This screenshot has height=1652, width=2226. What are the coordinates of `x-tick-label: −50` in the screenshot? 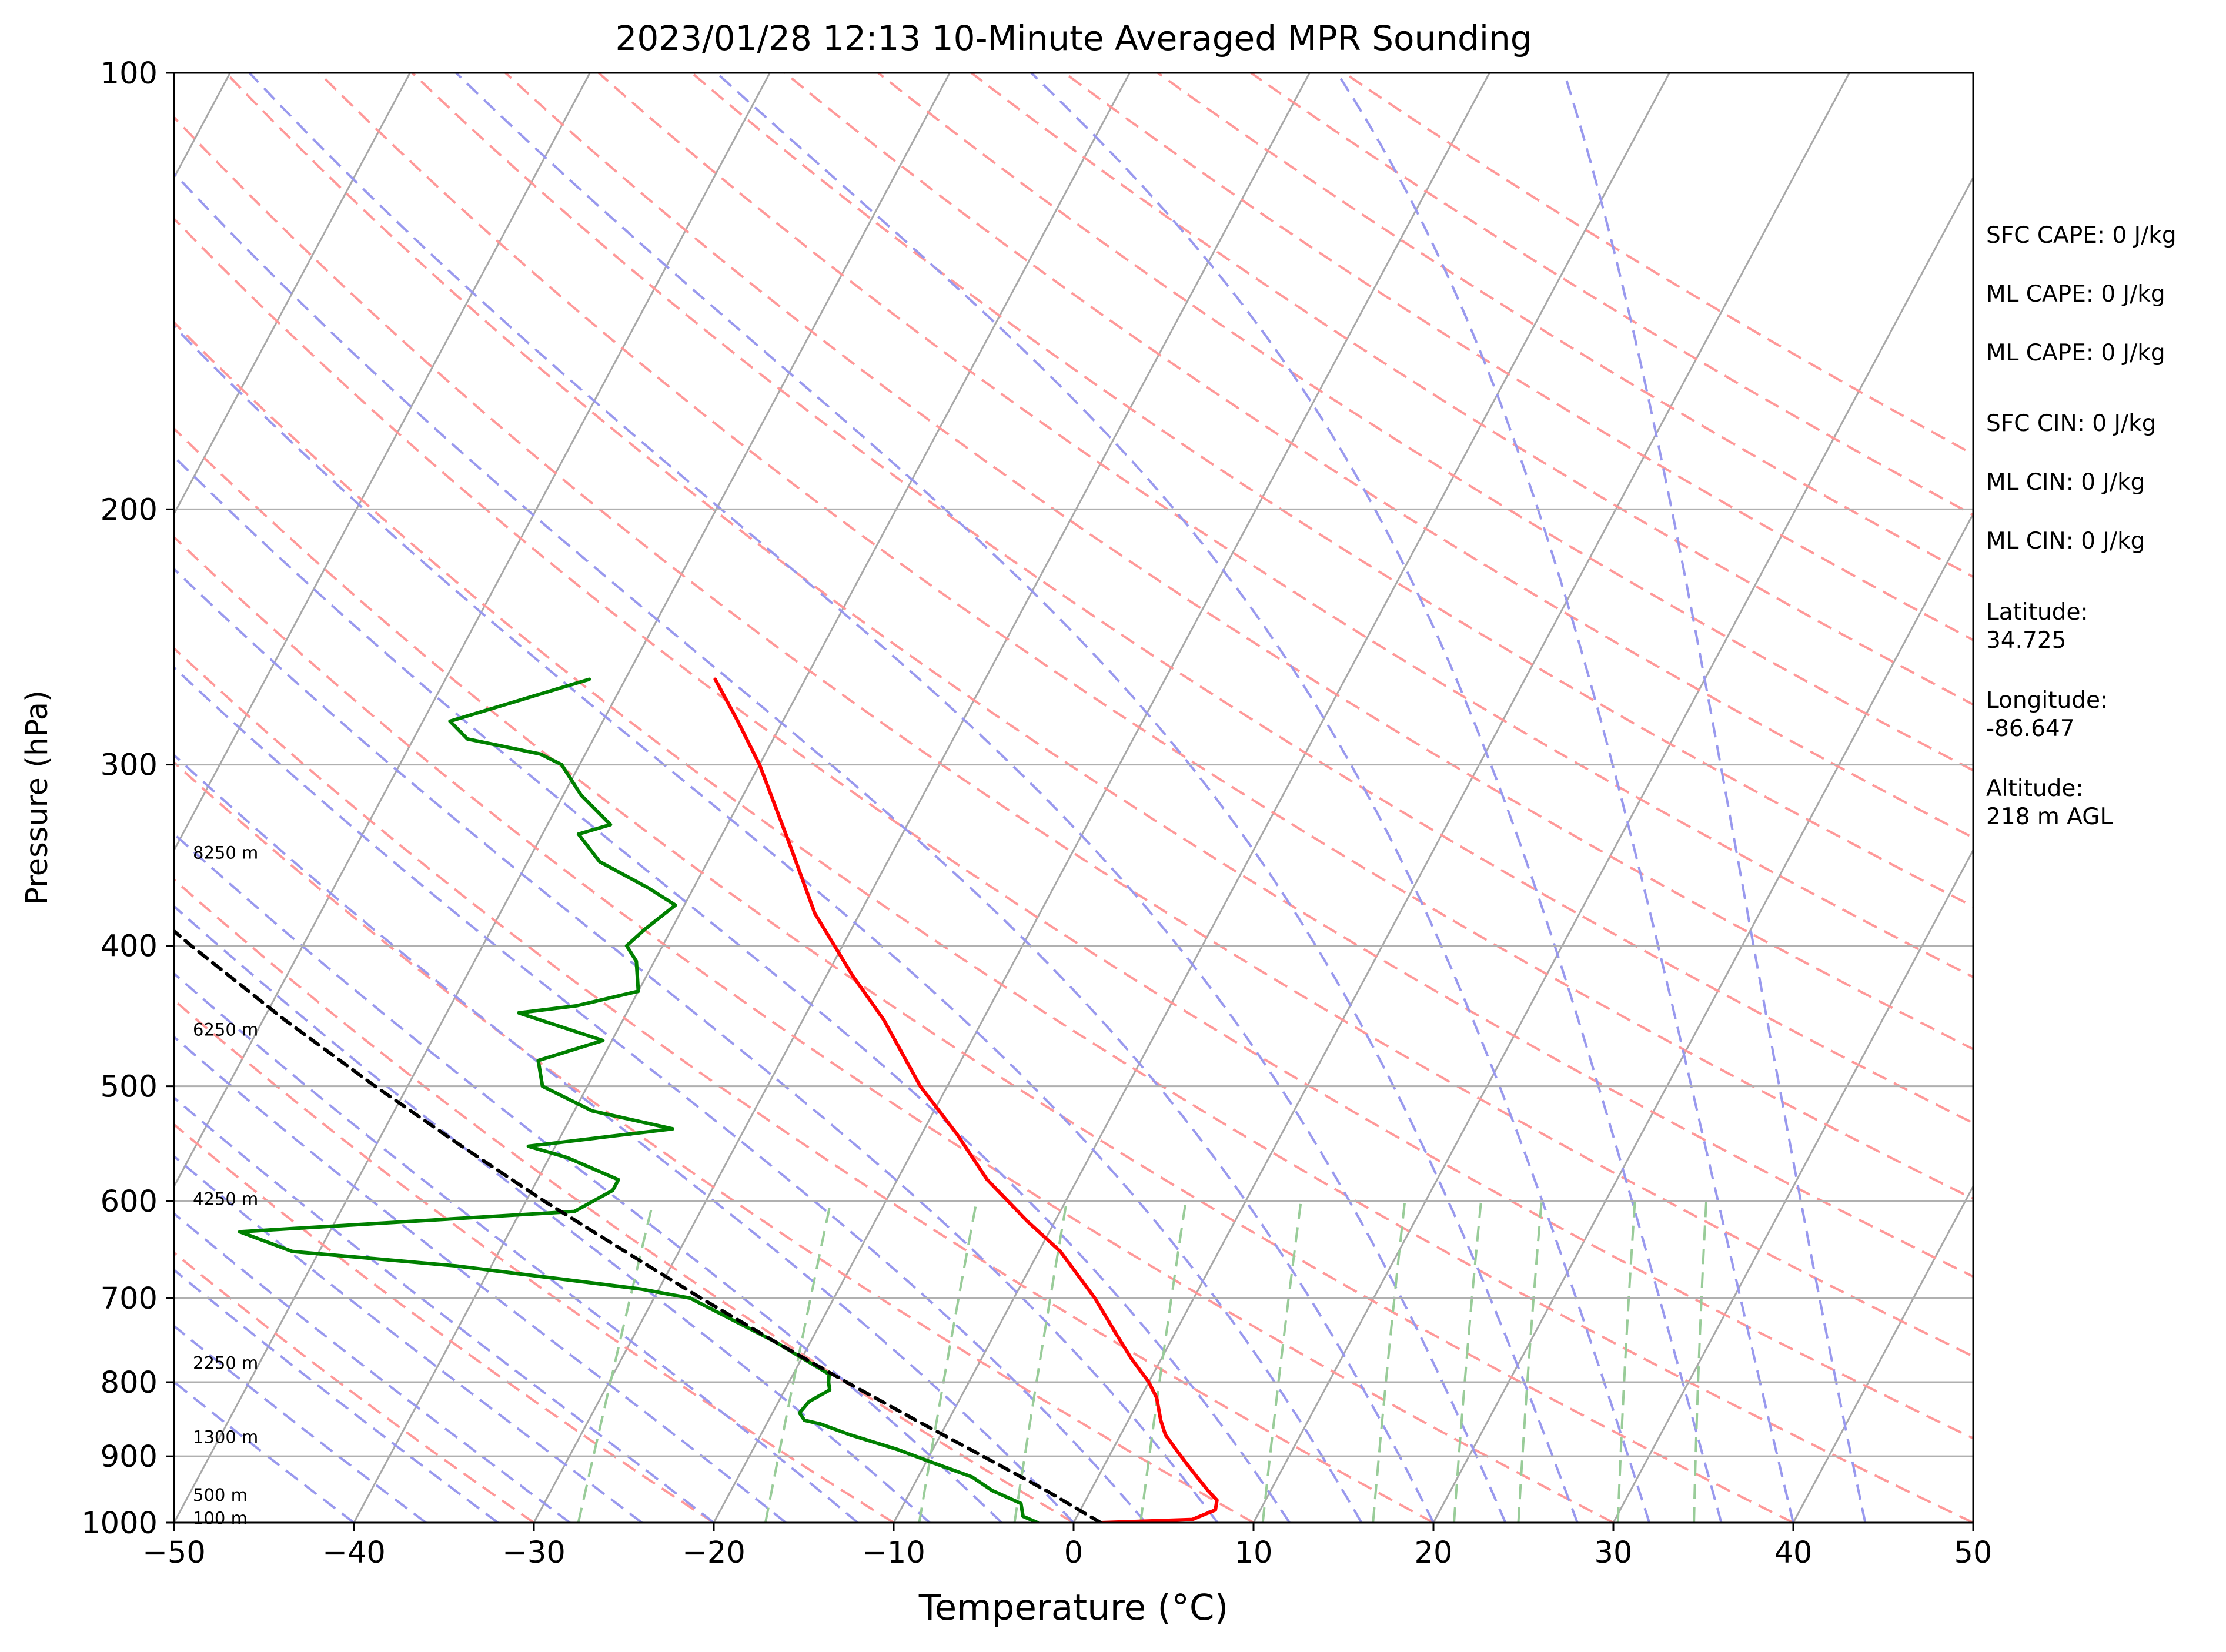 It's located at (174, 1553).